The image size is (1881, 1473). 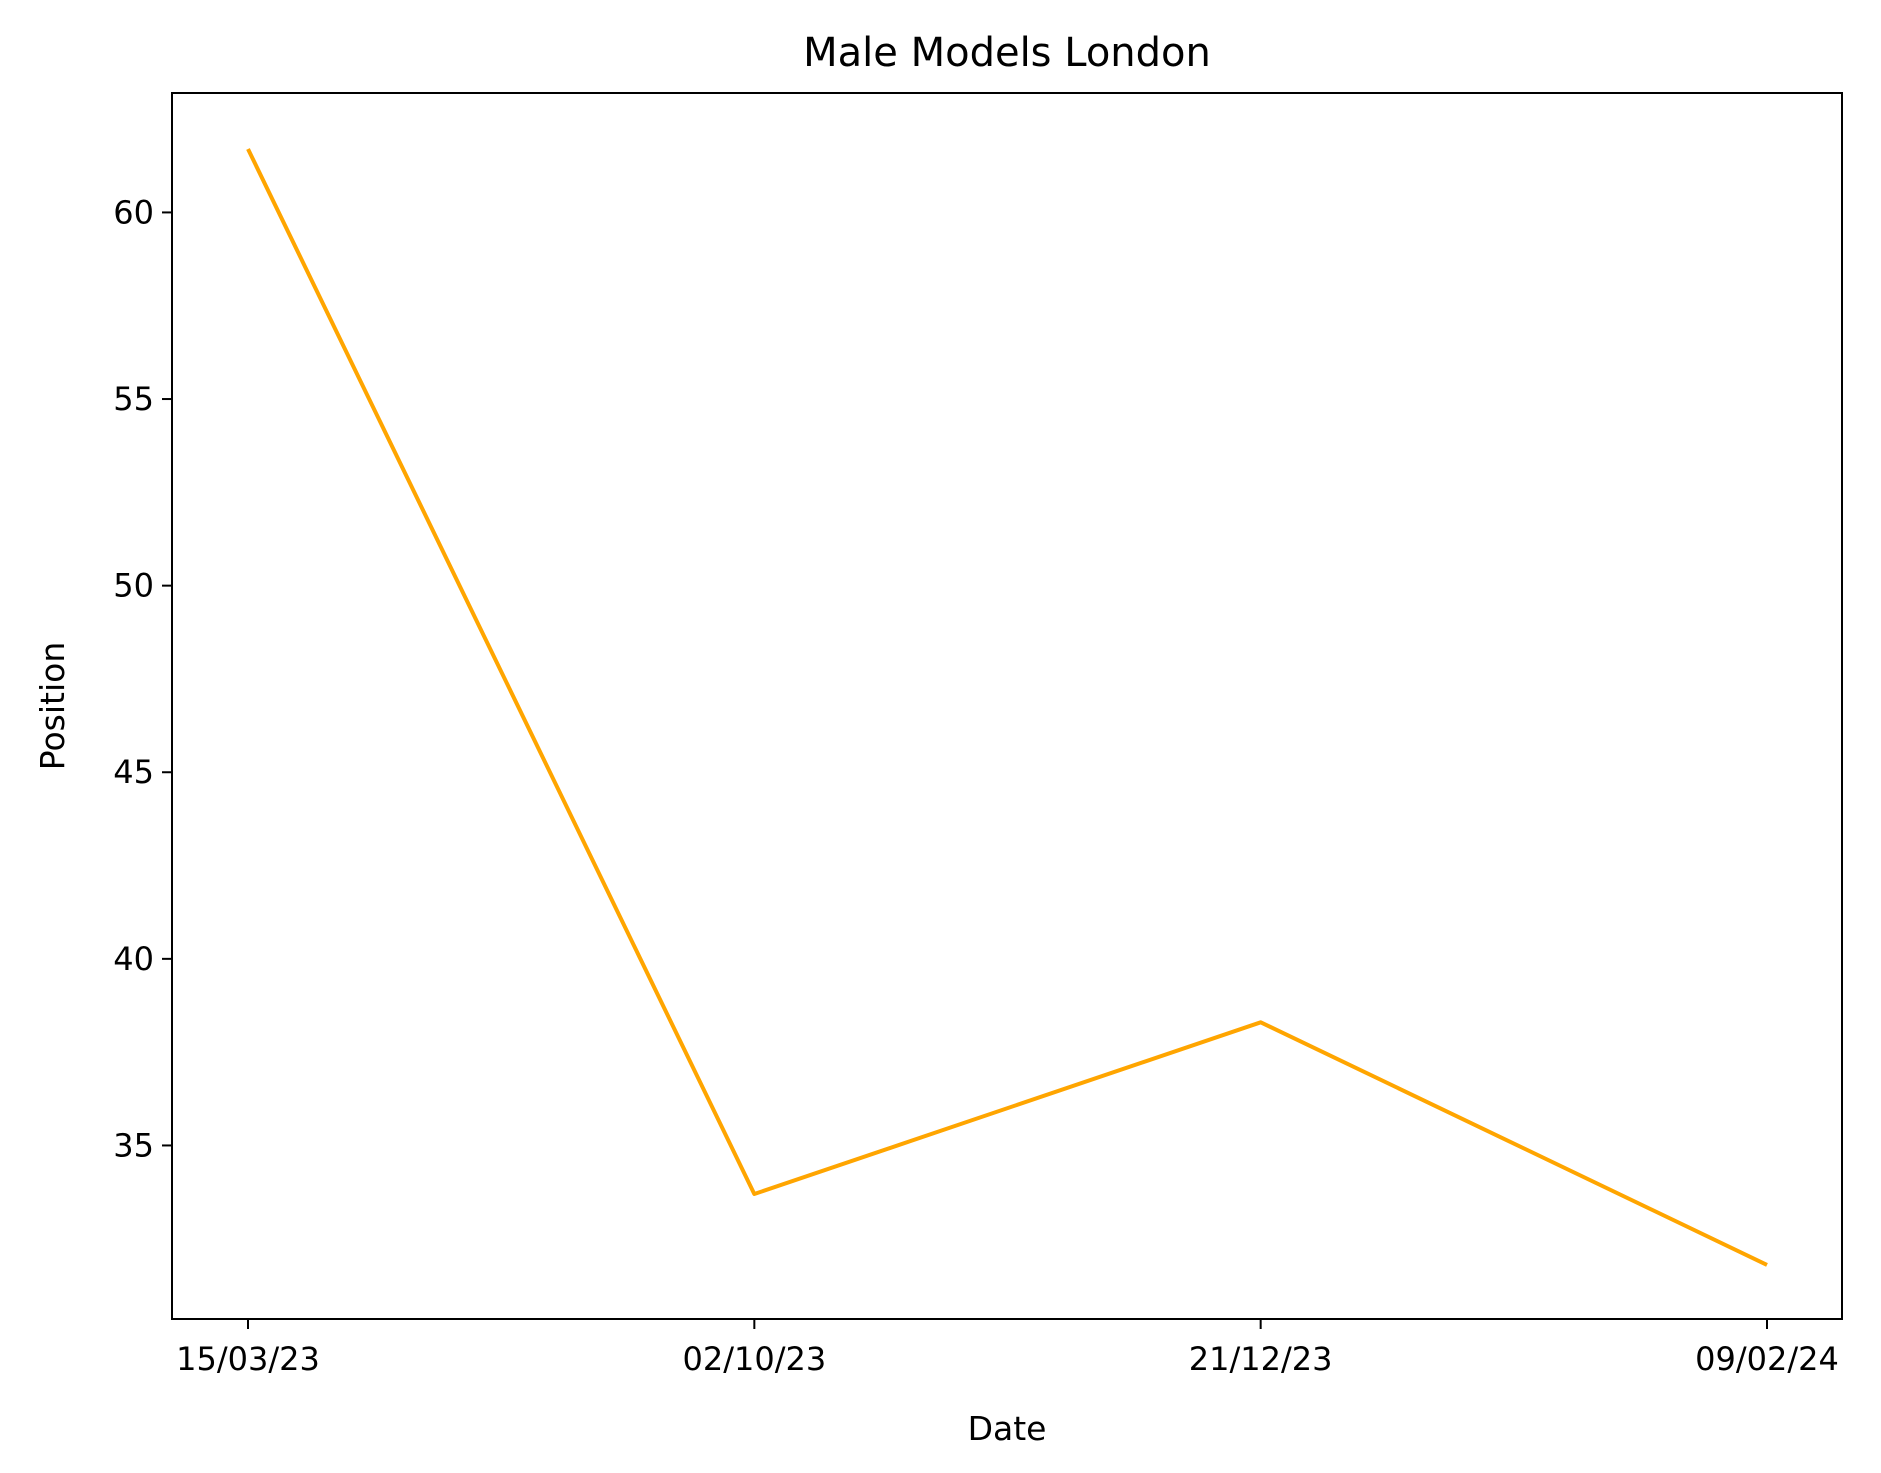 What do you see at coordinates (52, 706) in the screenshot?
I see `y-axis-label: Position` at bounding box center [52, 706].